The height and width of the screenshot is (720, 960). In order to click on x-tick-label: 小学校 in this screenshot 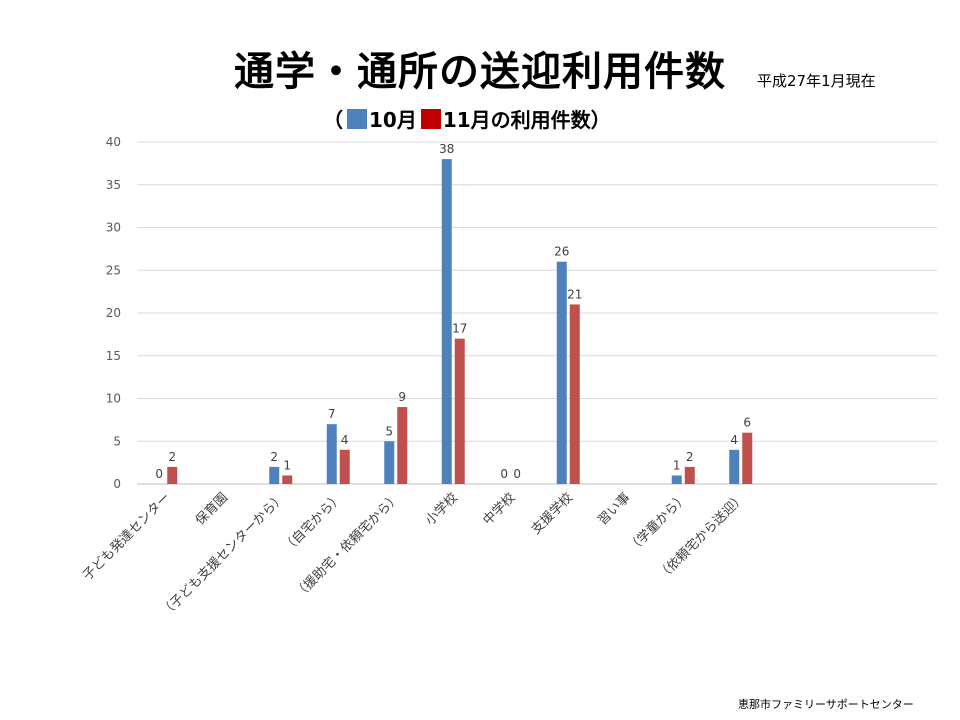, I will do `click(441, 509)`.